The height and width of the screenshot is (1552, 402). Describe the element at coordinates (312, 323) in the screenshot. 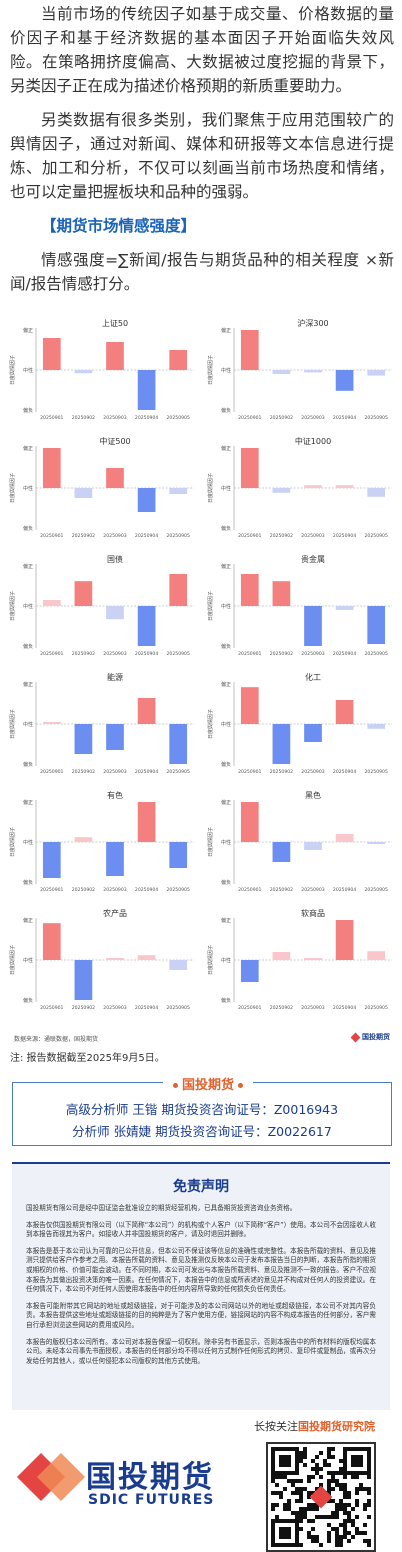

I see `chart-title: 沪深300` at that location.